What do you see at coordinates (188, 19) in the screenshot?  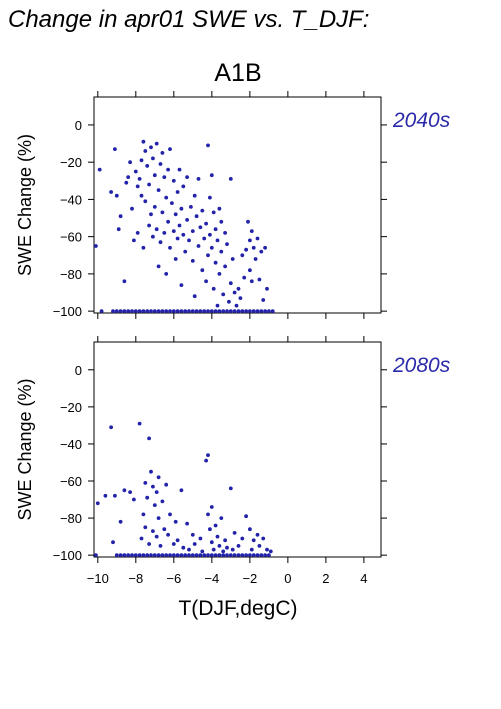 I see `chart-title: Change in apr01 SWE vs. T_DJF:` at bounding box center [188, 19].